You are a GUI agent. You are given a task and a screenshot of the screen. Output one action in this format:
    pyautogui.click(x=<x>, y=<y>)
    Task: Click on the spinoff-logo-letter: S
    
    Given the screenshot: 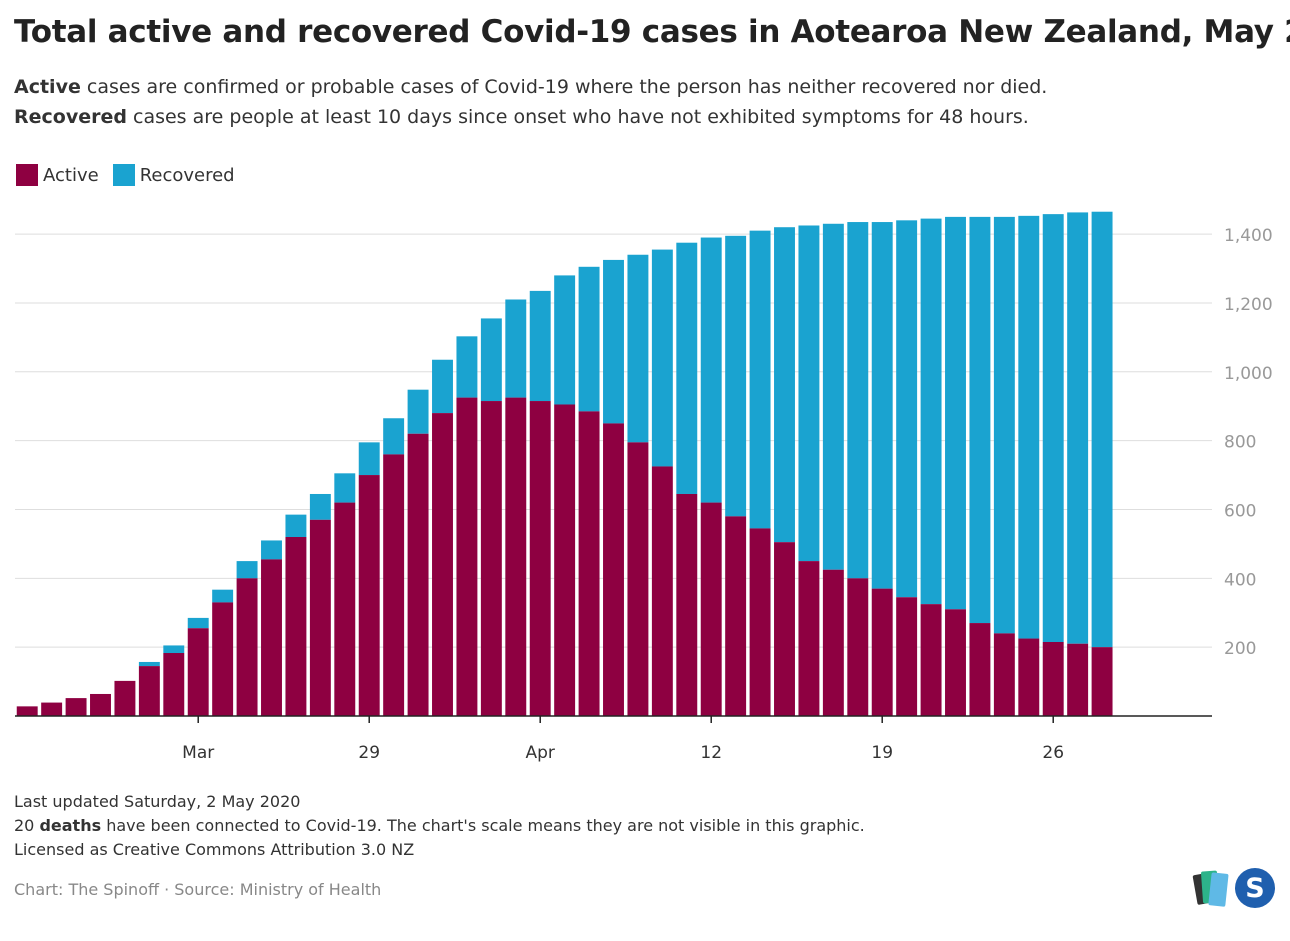 What is the action you would take?
    pyautogui.click(x=1254, y=888)
    